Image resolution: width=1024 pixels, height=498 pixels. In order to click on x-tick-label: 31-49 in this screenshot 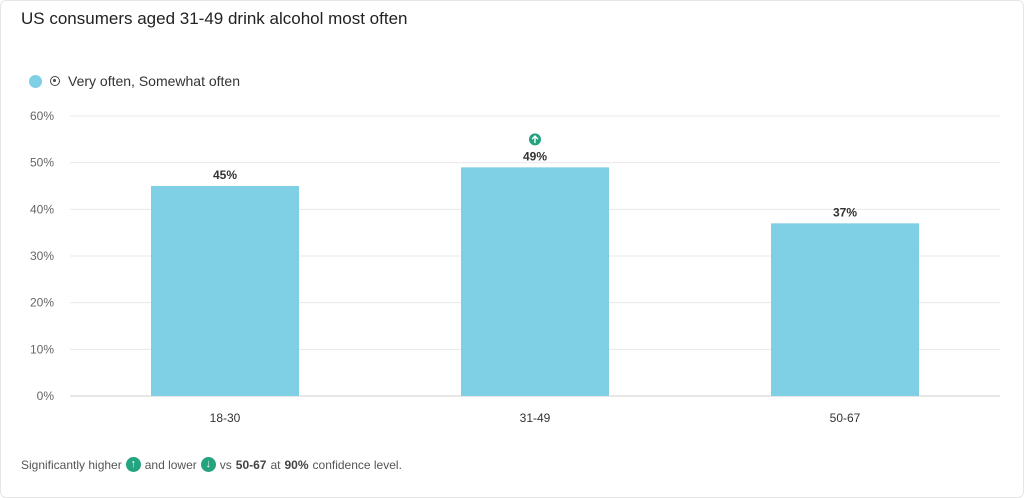, I will do `click(535, 418)`.